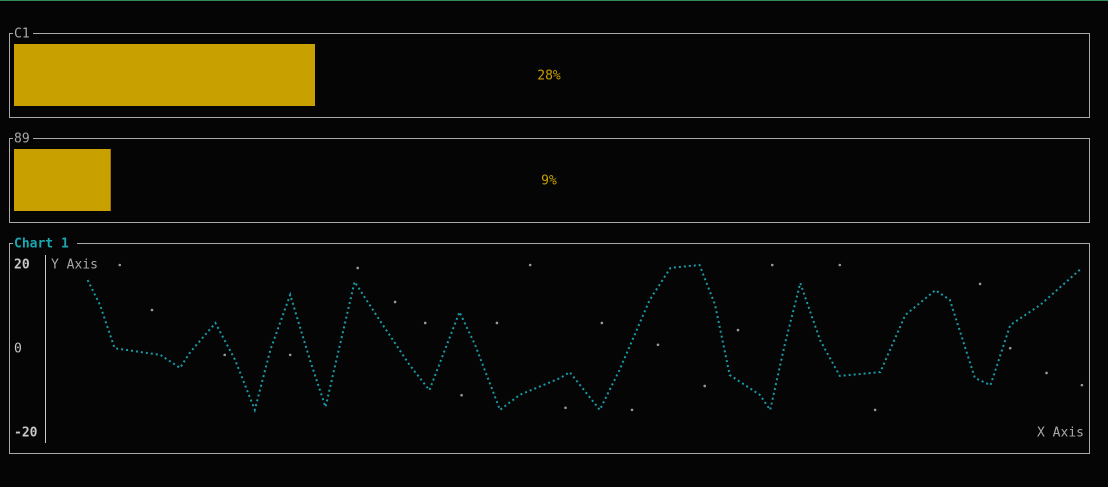 This screenshot has width=1108, height=487. Describe the element at coordinates (1060, 433) in the screenshot. I see `x-axis-label: X Axis` at that location.